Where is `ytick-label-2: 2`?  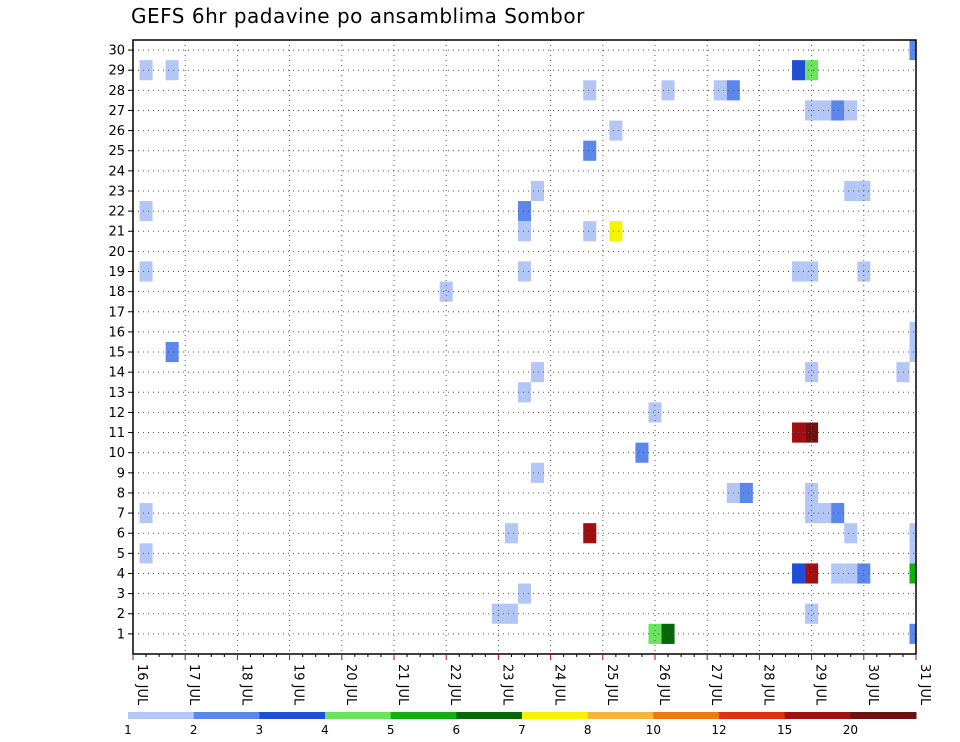
ytick-label-2: 2 is located at coordinates (121, 614).